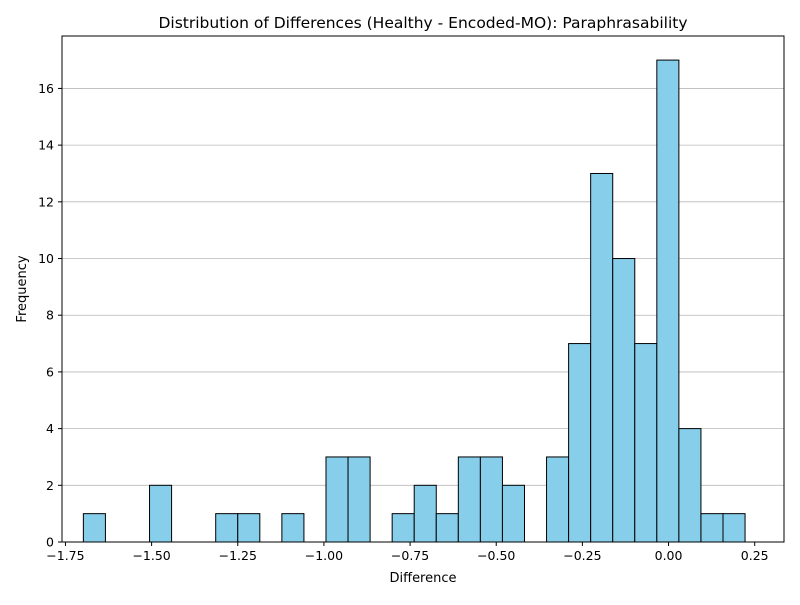 The height and width of the screenshot is (605, 800). What do you see at coordinates (50, 371) in the screenshot?
I see `y-tick-label: 6` at bounding box center [50, 371].